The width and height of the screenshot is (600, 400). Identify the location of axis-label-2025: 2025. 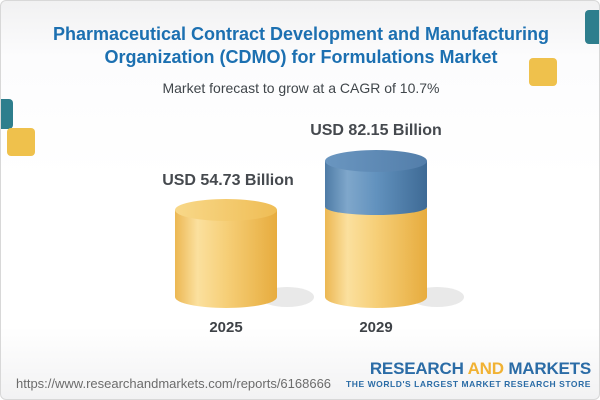
(226, 327).